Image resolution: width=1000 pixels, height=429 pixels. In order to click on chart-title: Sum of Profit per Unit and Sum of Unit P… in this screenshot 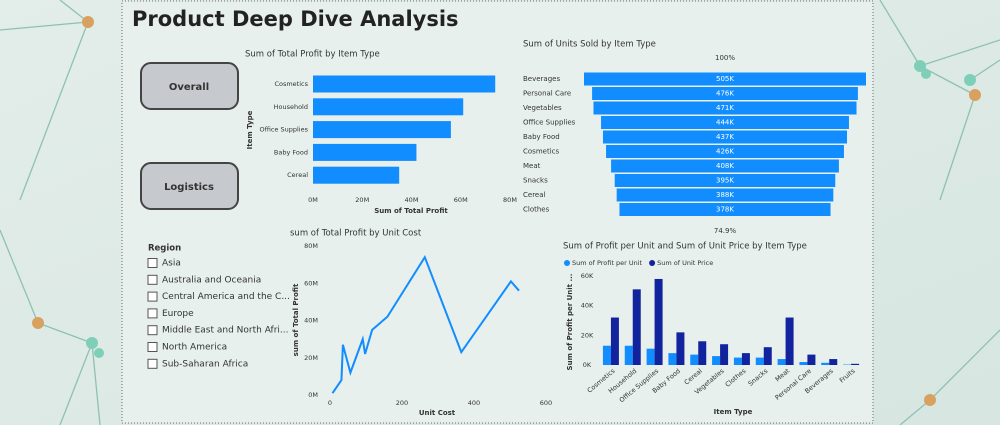, I will do `click(685, 247)`.